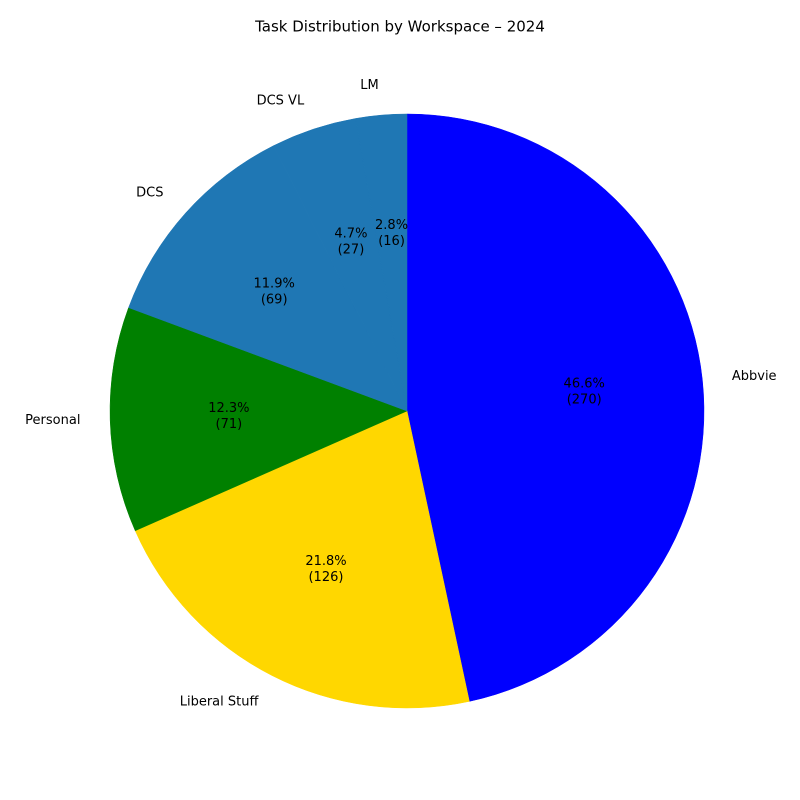 This screenshot has height=800, width=800. What do you see at coordinates (351, 249) in the screenshot?
I see `value-label-line: (27)` at bounding box center [351, 249].